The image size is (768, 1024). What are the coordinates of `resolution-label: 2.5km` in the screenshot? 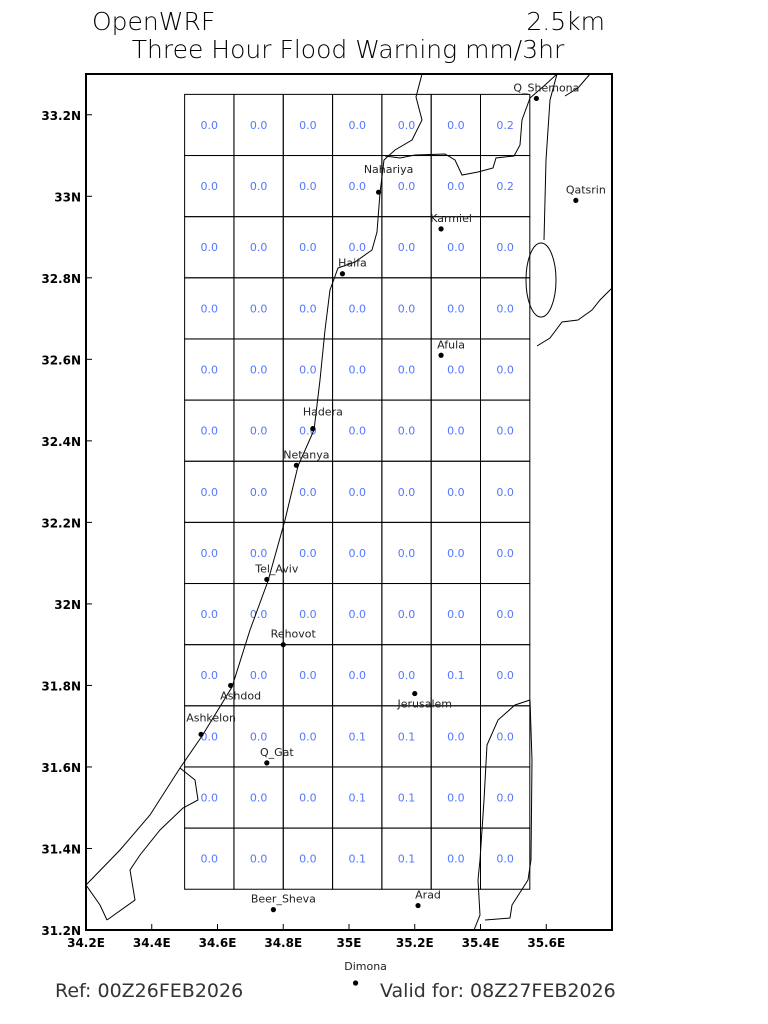 It's located at (565, 21).